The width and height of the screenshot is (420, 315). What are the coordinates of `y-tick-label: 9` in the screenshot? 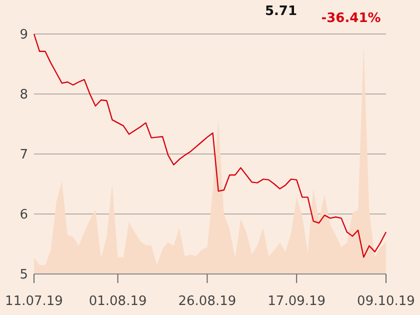 It's located at (24, 35).